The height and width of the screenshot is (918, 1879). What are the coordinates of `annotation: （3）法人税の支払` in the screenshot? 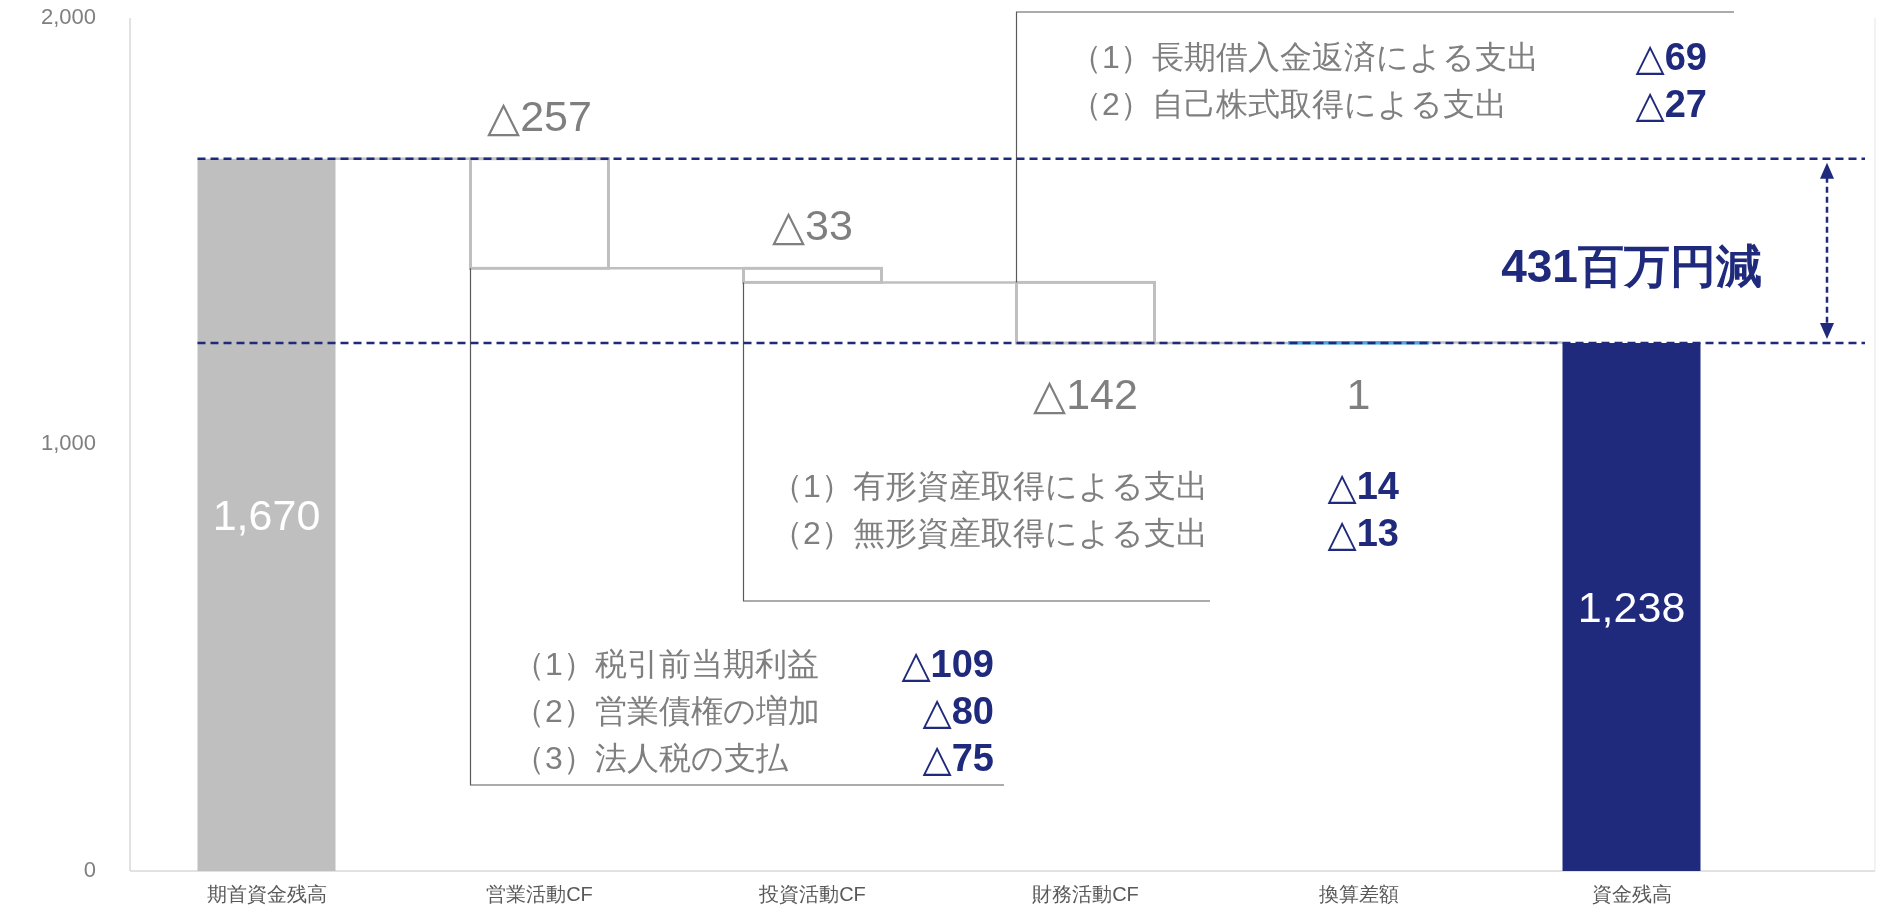 It's located at (651, 758).